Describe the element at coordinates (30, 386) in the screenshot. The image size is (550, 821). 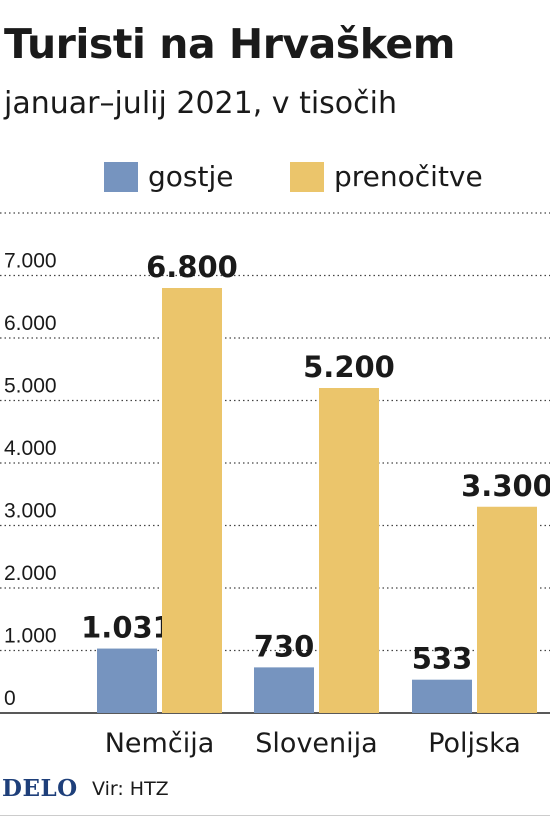
I see `y-tick-label-5000: 5.000` at that location.